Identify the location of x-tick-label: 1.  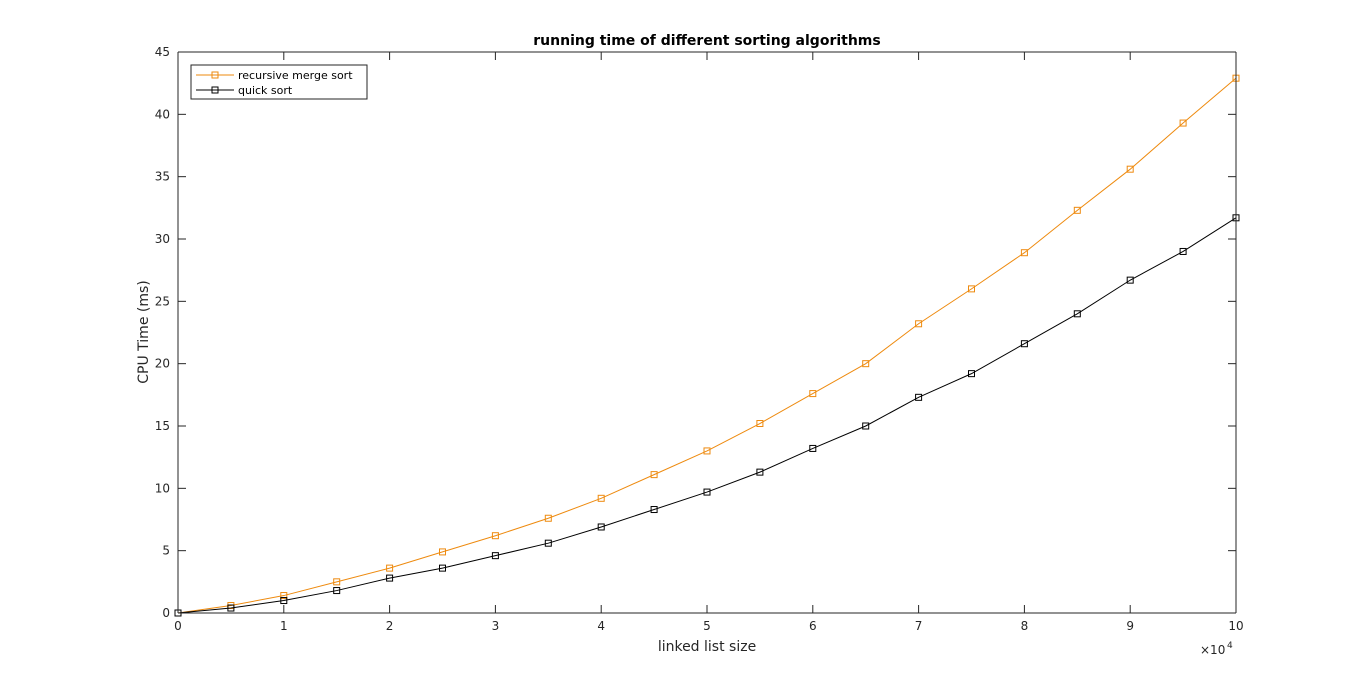
(284, 626).